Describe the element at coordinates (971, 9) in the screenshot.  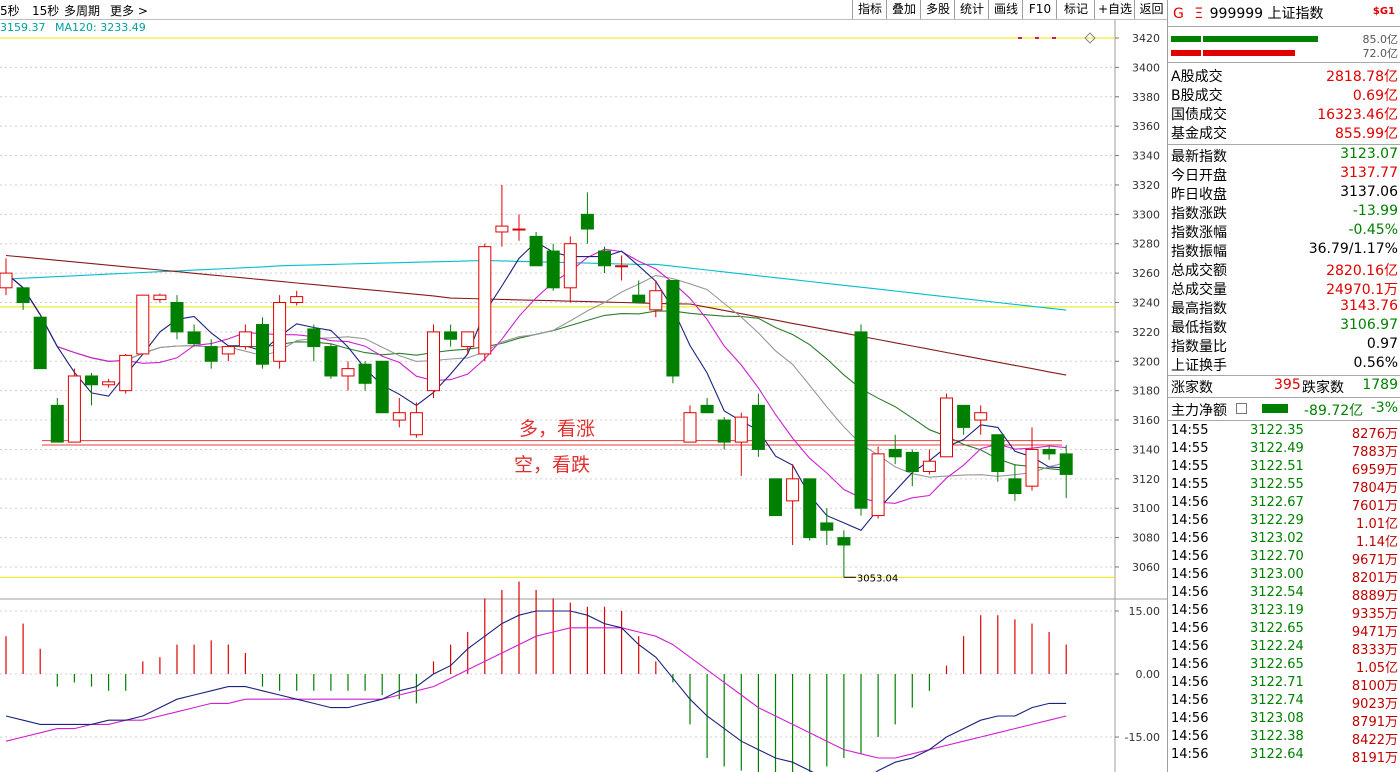
I see `statistics-button: 统计` at that location.